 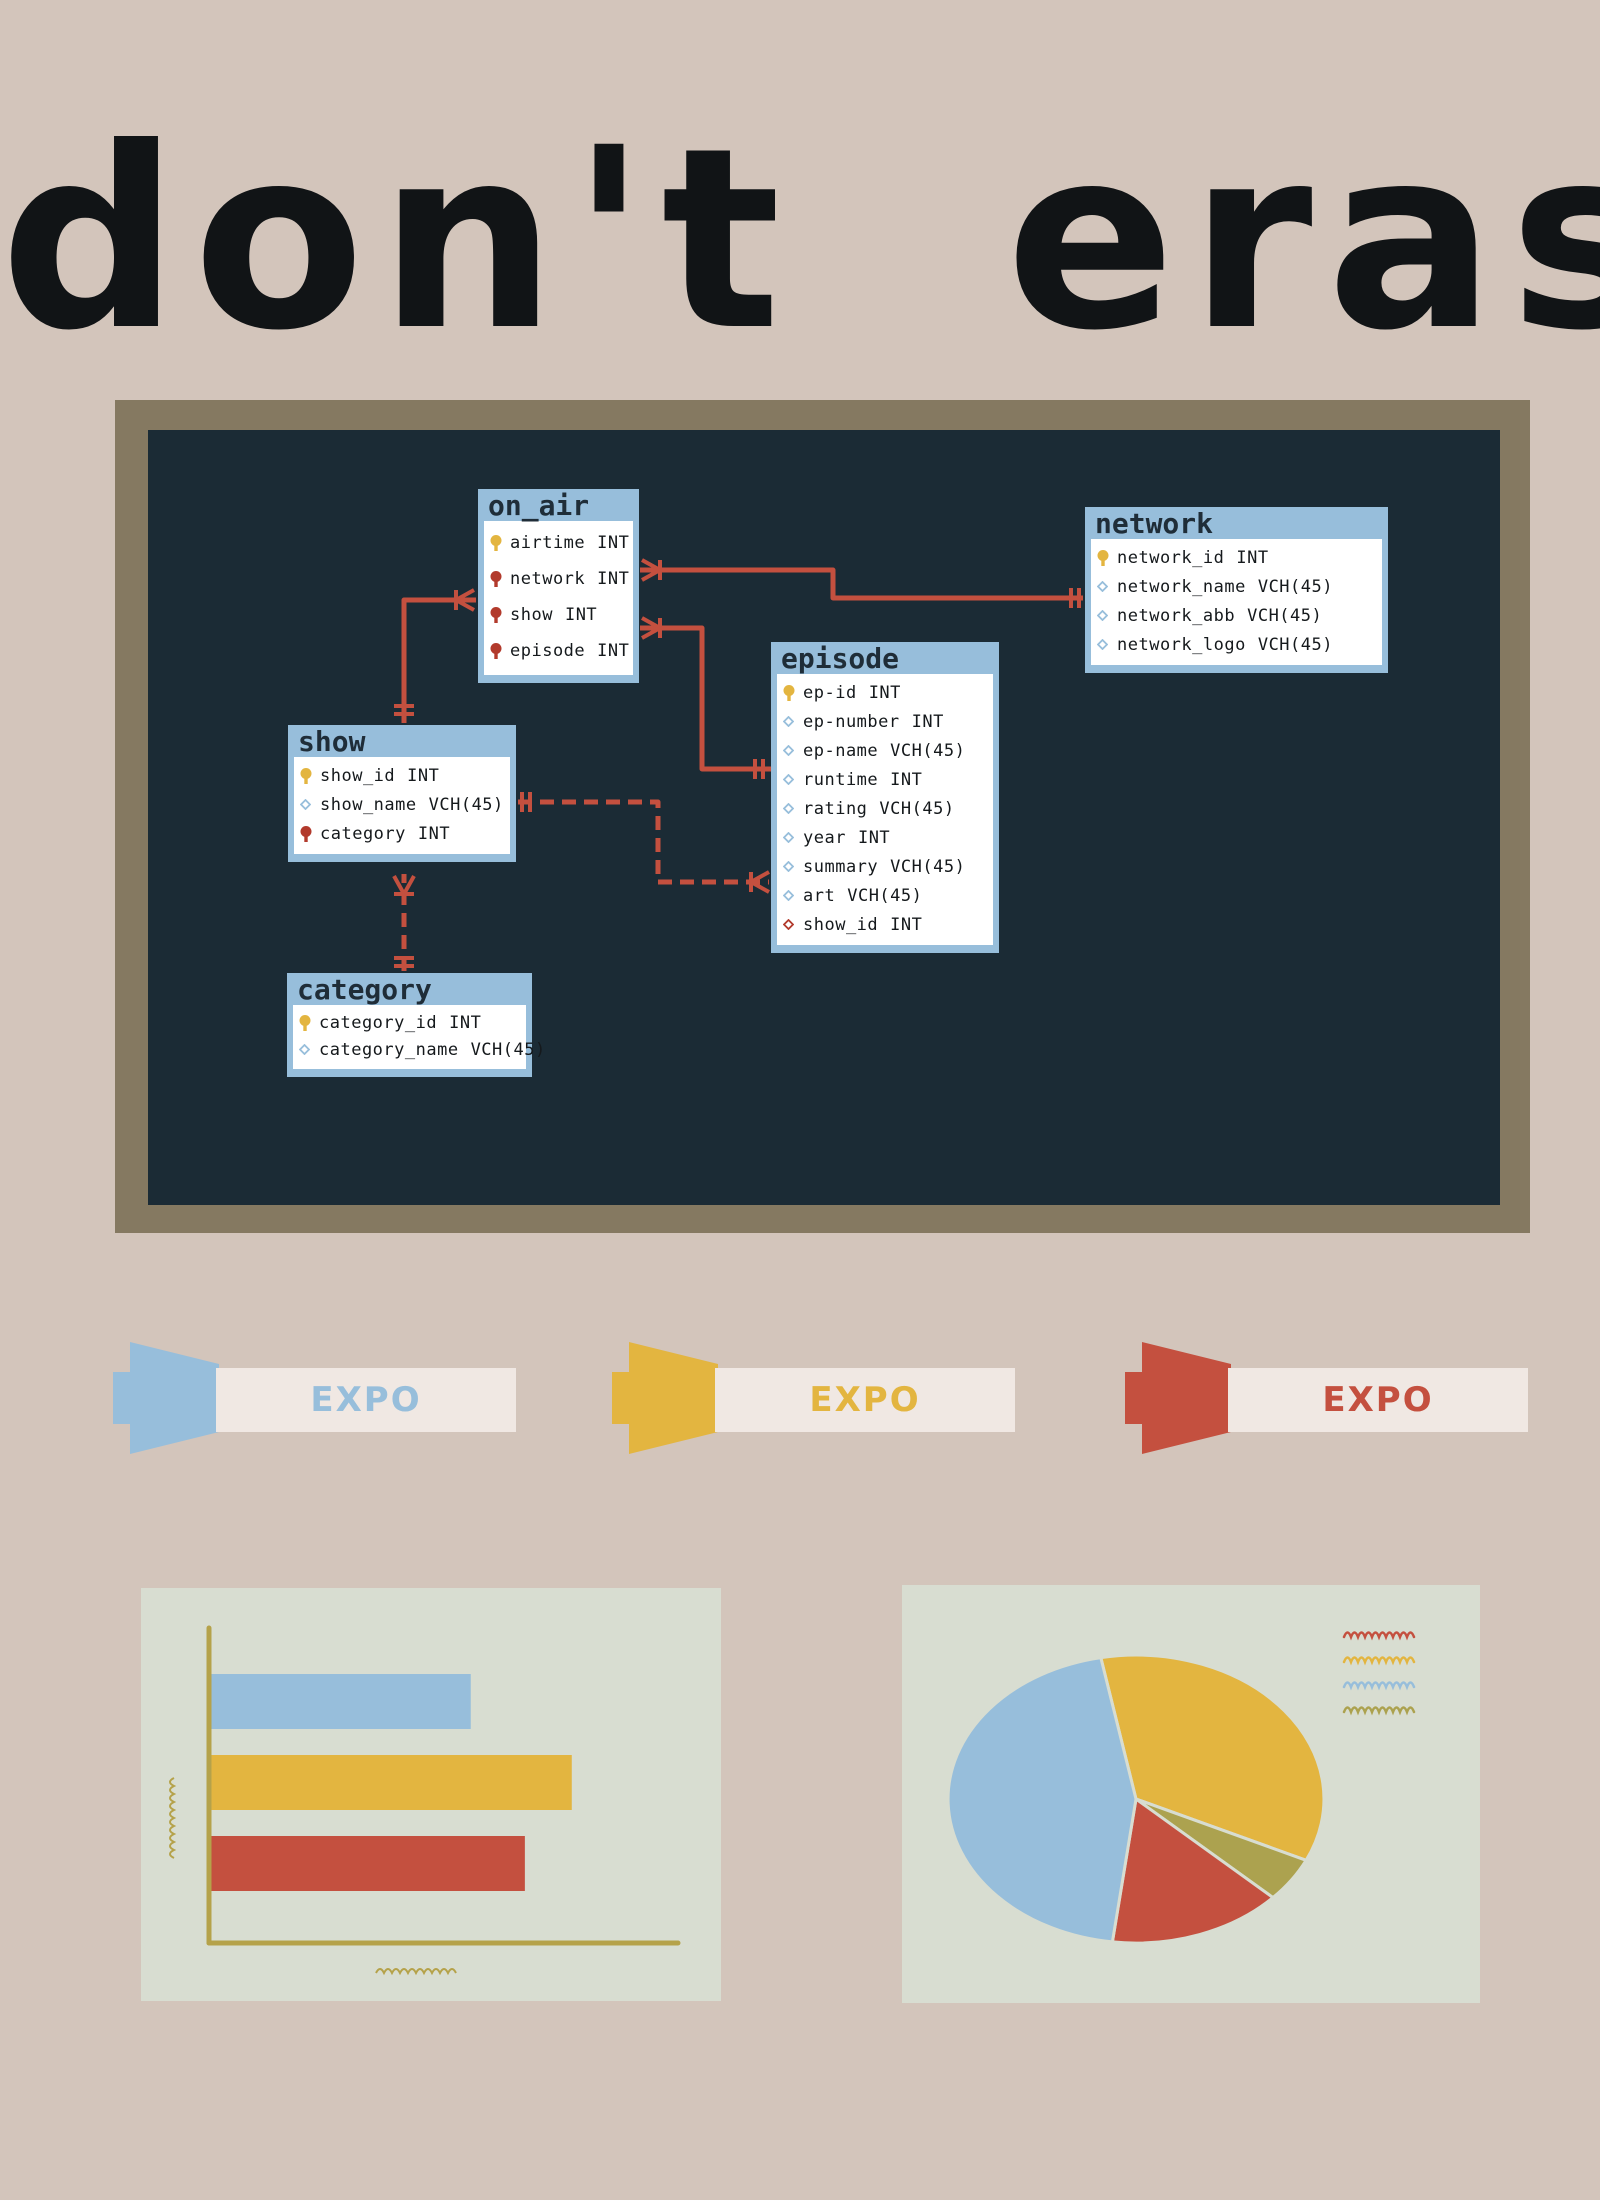 I want to click on field-name: summary, so click(x=841, y=866).